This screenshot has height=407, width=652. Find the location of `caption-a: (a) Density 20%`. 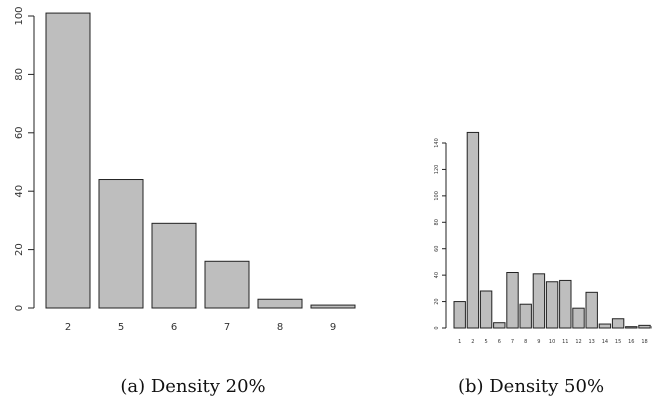

caption-a: (a) Density 20% is located at coordinates (192, 386).